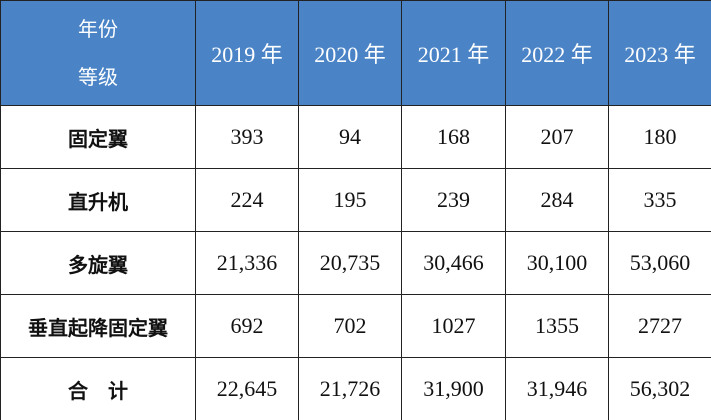 This screenshot has width=711, height=420. Describe the element at coordinates (659, 326) in the screenshot. I see `cell: 2727` at that location.